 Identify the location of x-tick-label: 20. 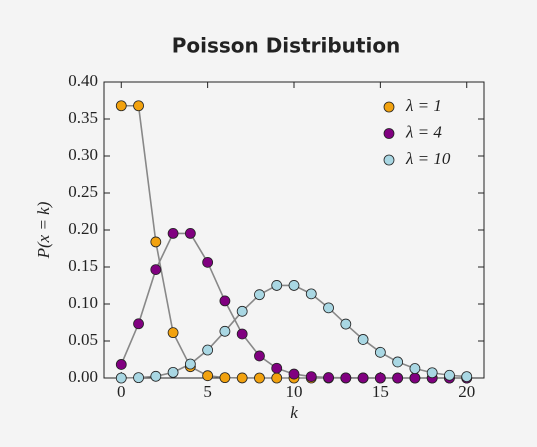
(466, 391).